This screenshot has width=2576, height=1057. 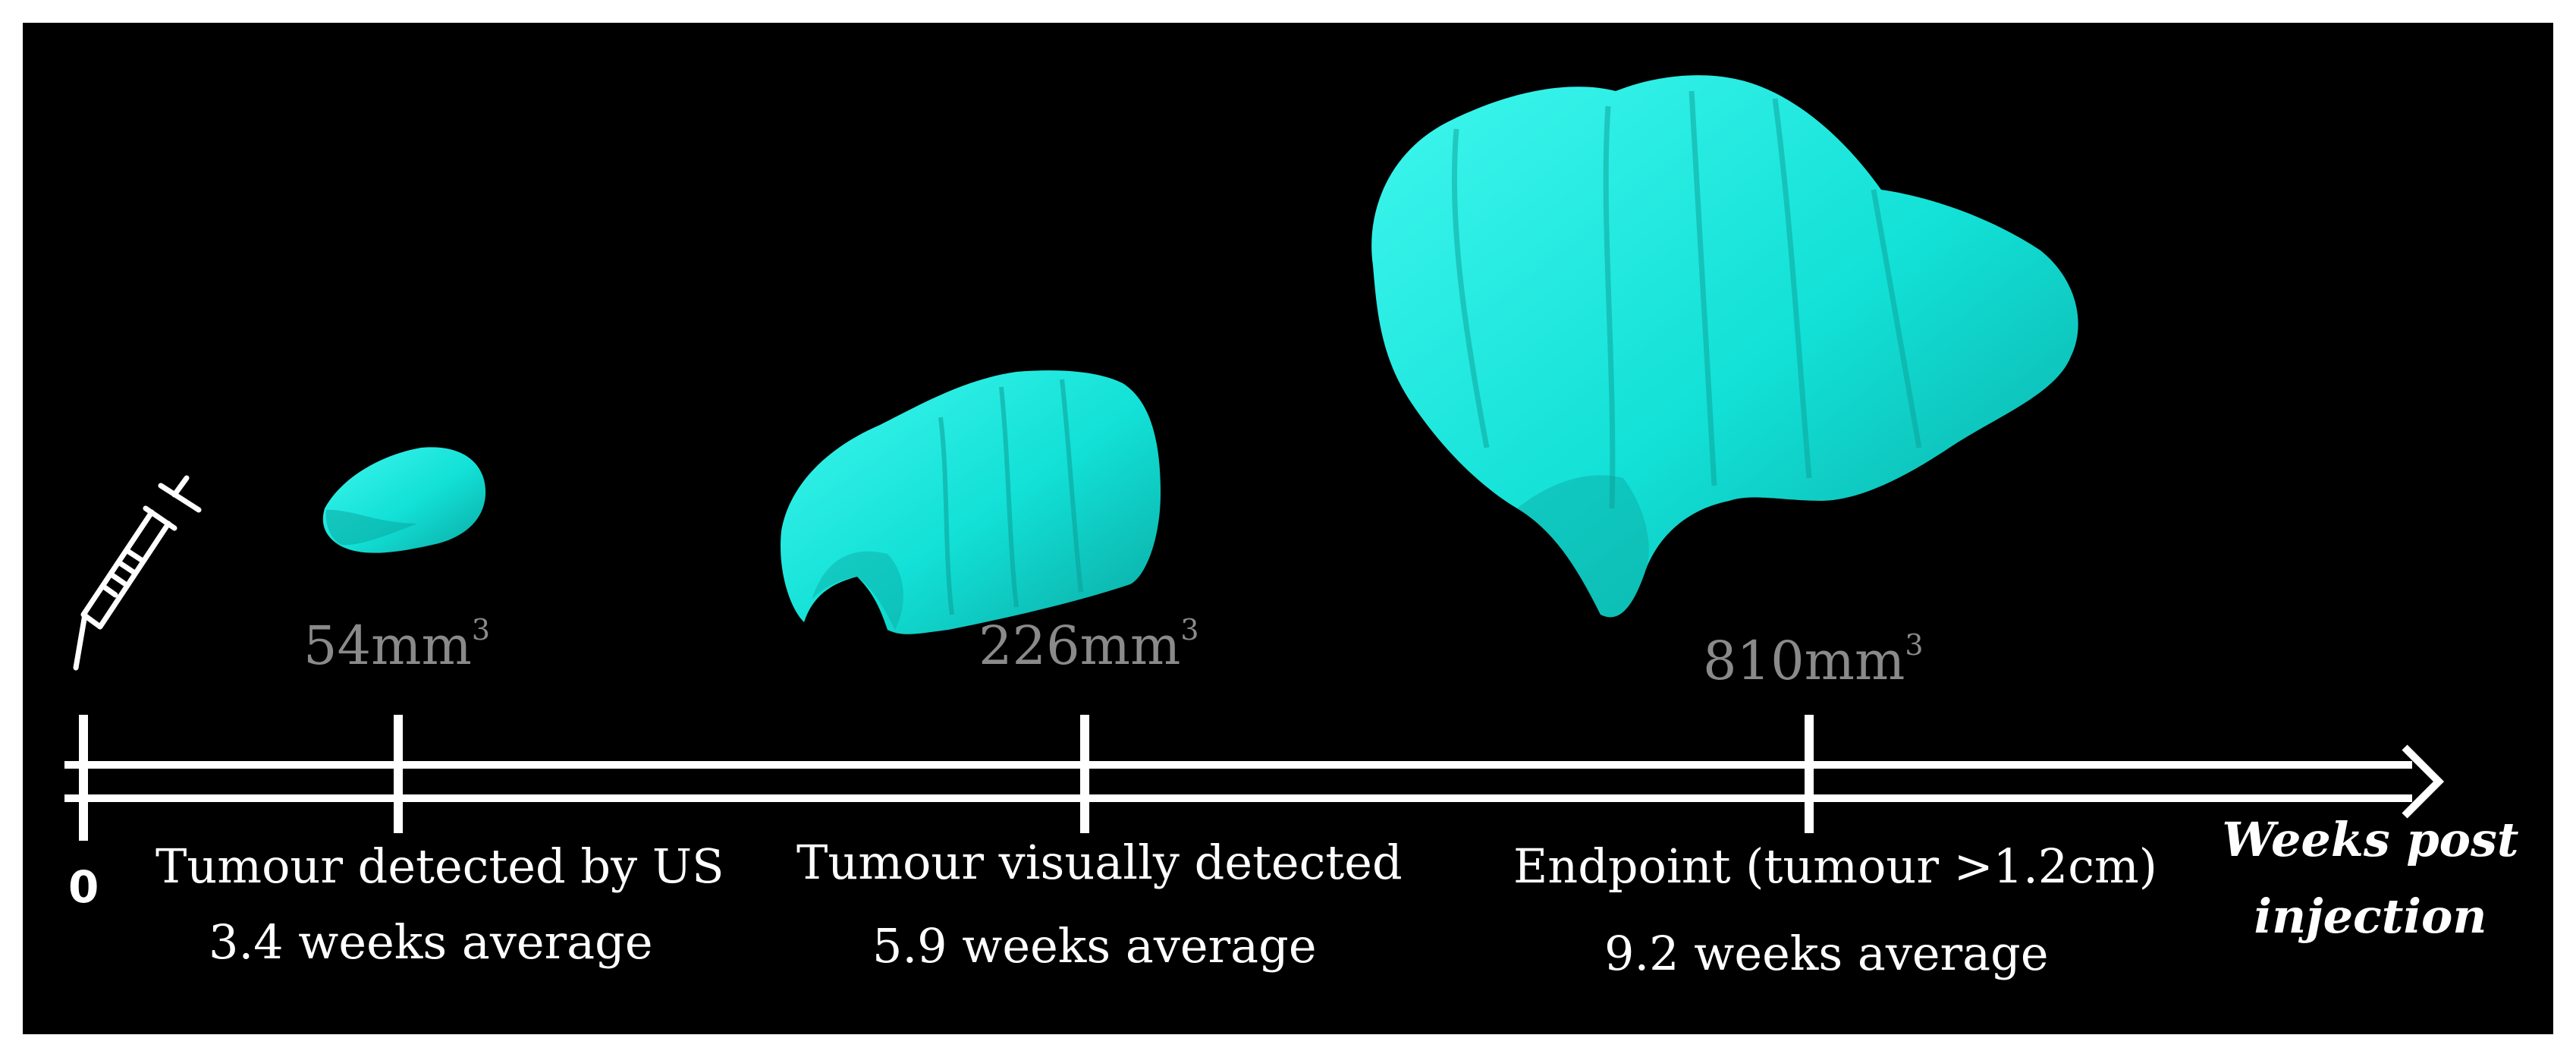 I want to click on axis-label: Weeks post injection, so click(x=2370, y=878).